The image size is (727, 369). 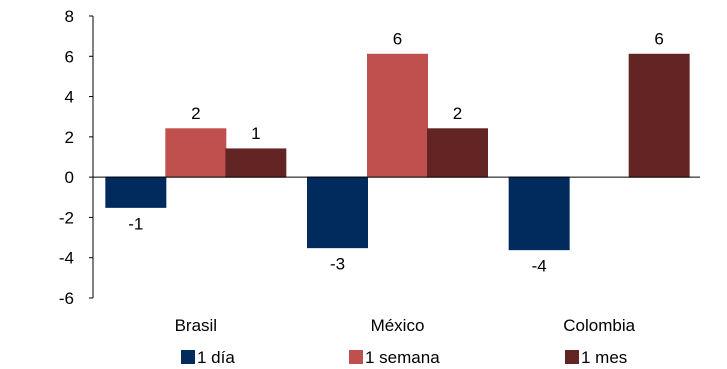 What do you see at coordinates (196, 325) in the screenshot?
I see `category-label: Brasil` at bounding box center [196, 325].